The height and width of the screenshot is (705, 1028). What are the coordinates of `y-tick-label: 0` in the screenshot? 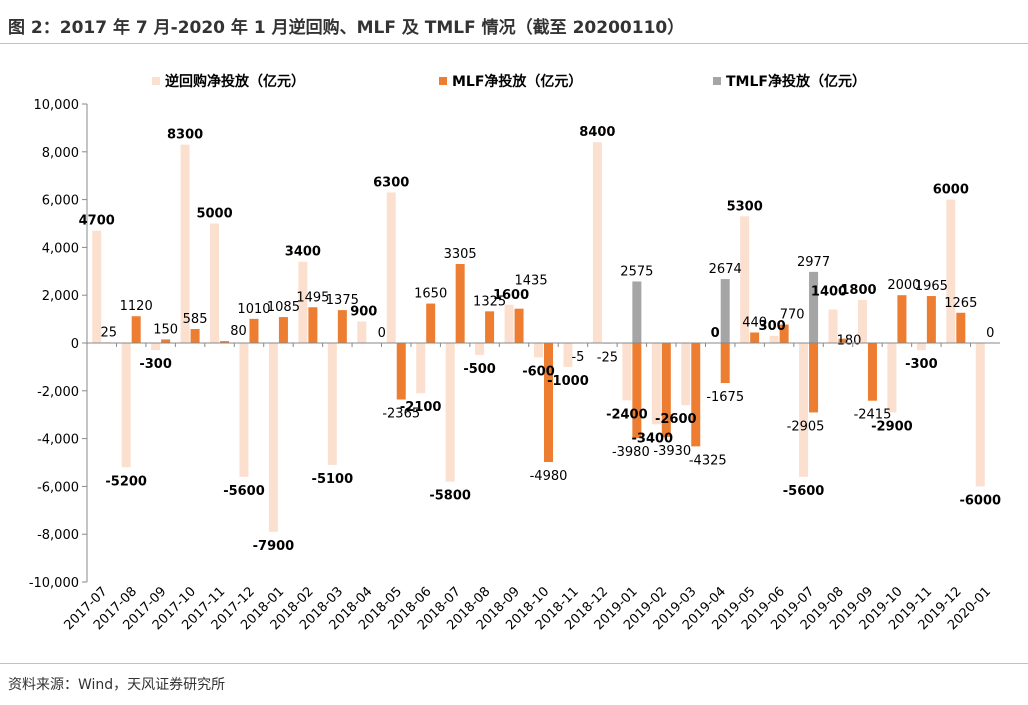 It's located at (75, 344).